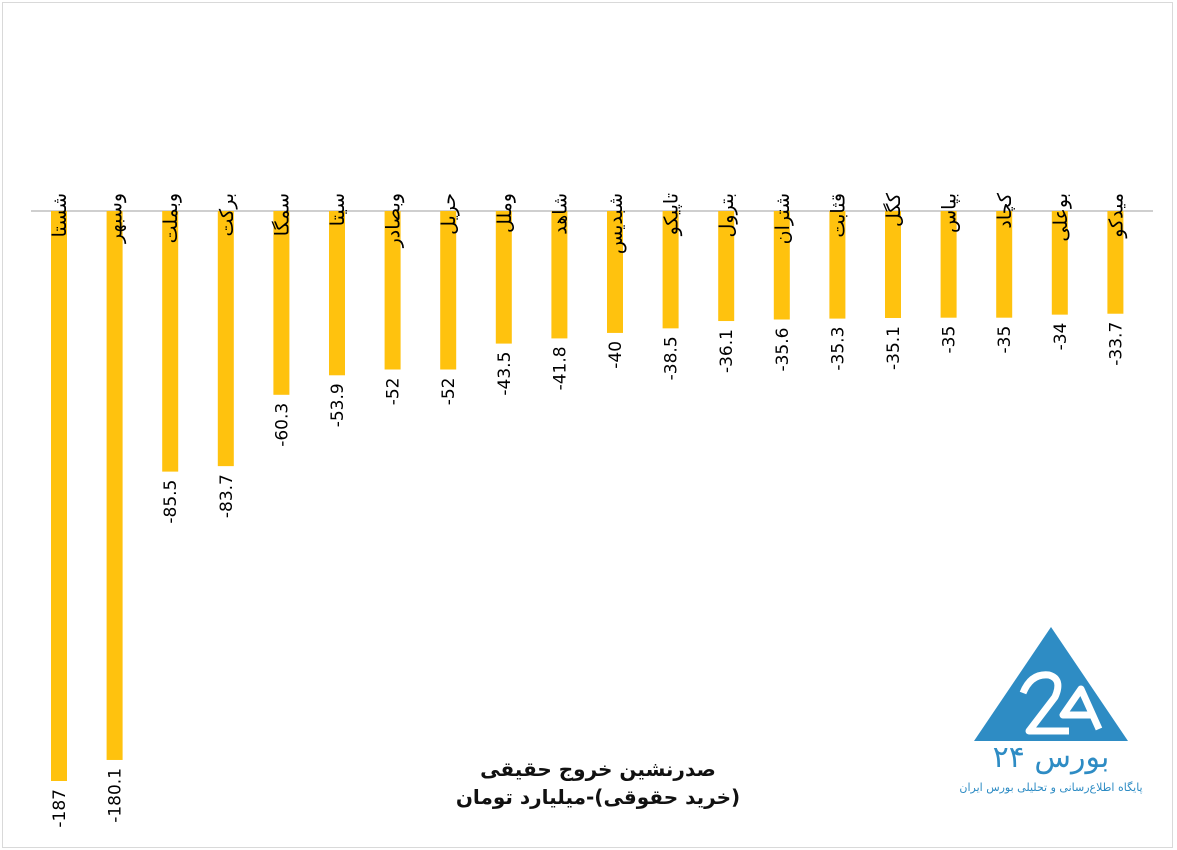  I want to click on value-label: -35.6, so click(783, 350).